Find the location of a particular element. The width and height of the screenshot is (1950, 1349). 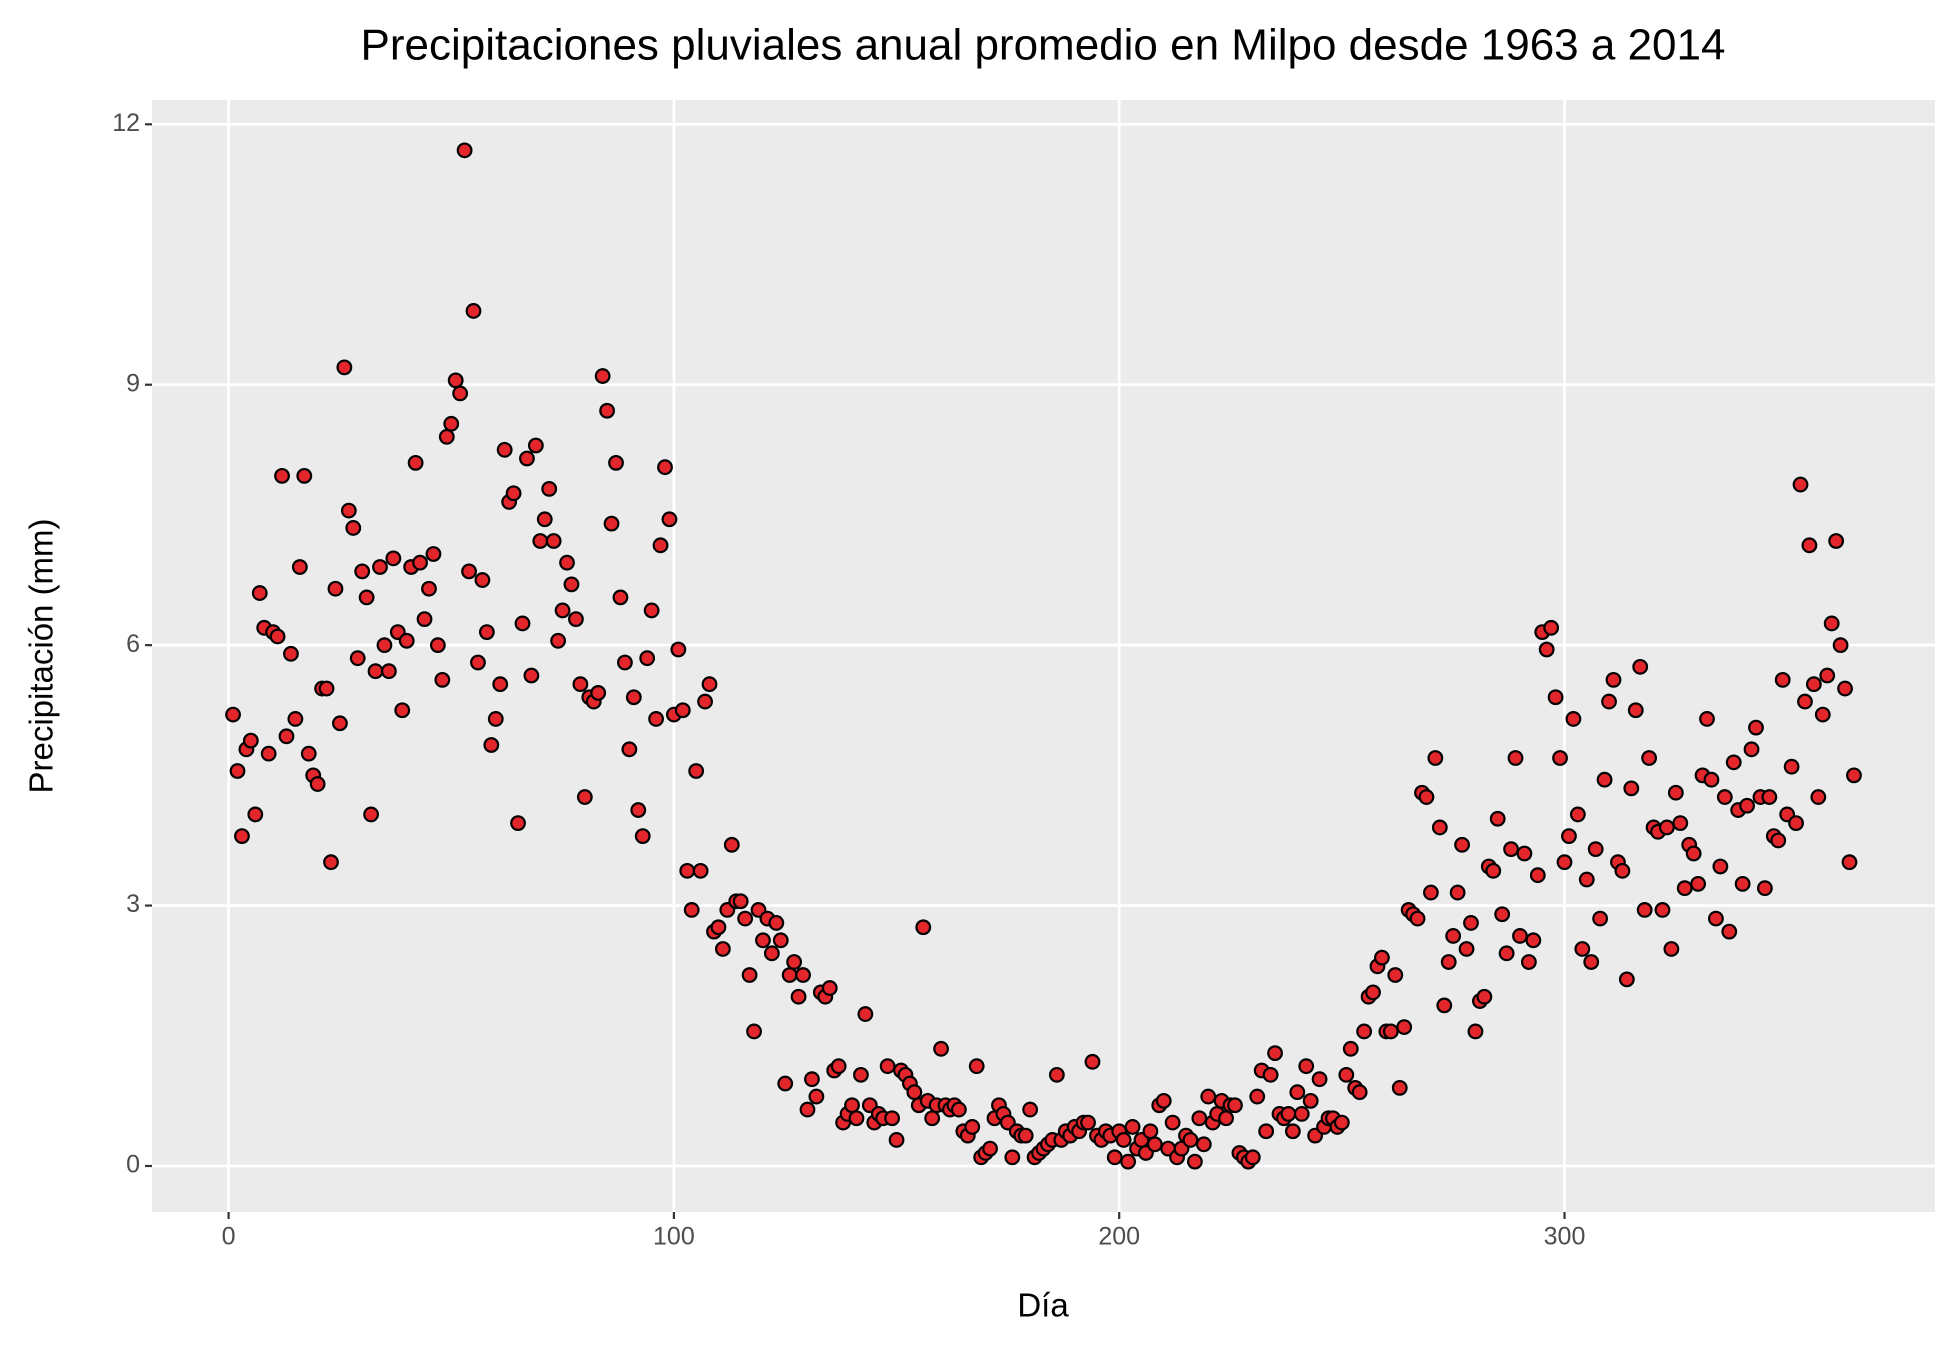

x-tick-label: 0 is located at coordinates (229, 1237).